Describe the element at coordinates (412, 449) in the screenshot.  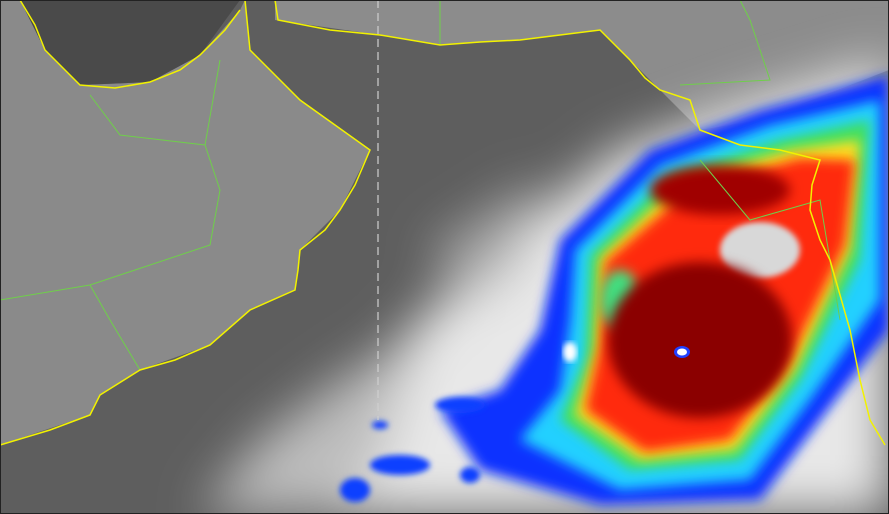
I see `convective-cells` at that location.